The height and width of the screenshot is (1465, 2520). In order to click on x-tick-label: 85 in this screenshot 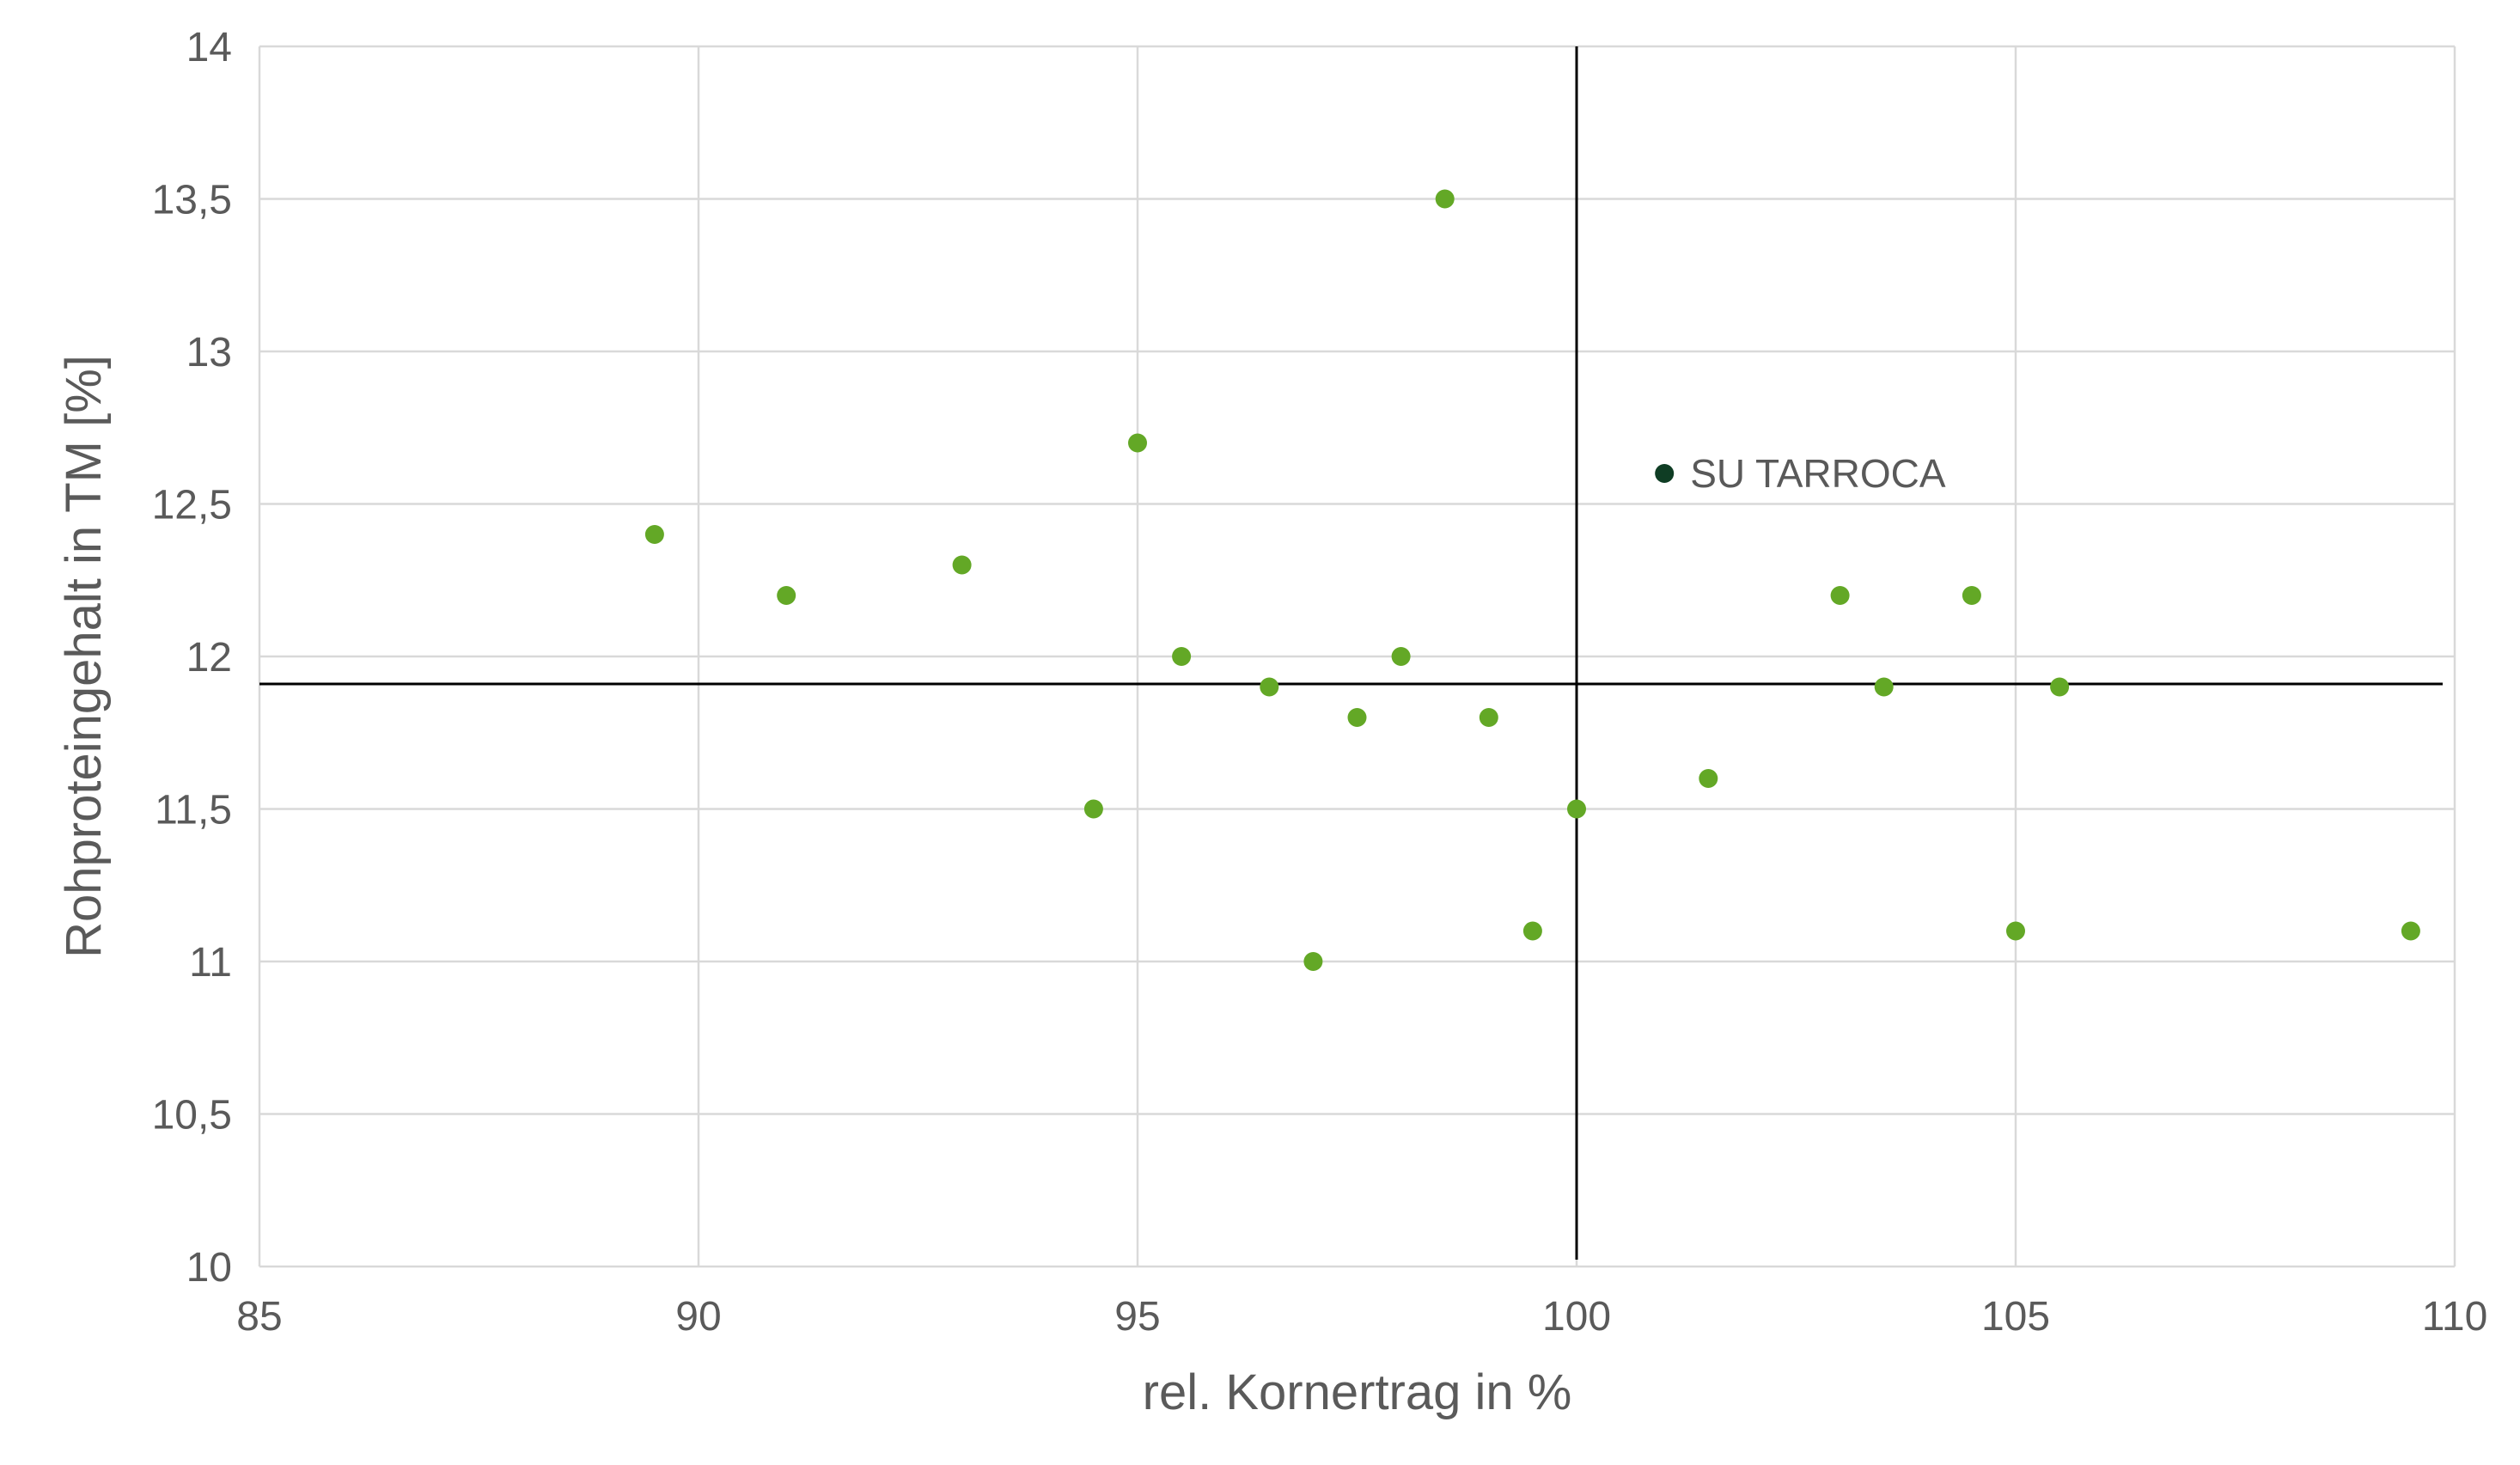, I will do `click(259, 1317)`.